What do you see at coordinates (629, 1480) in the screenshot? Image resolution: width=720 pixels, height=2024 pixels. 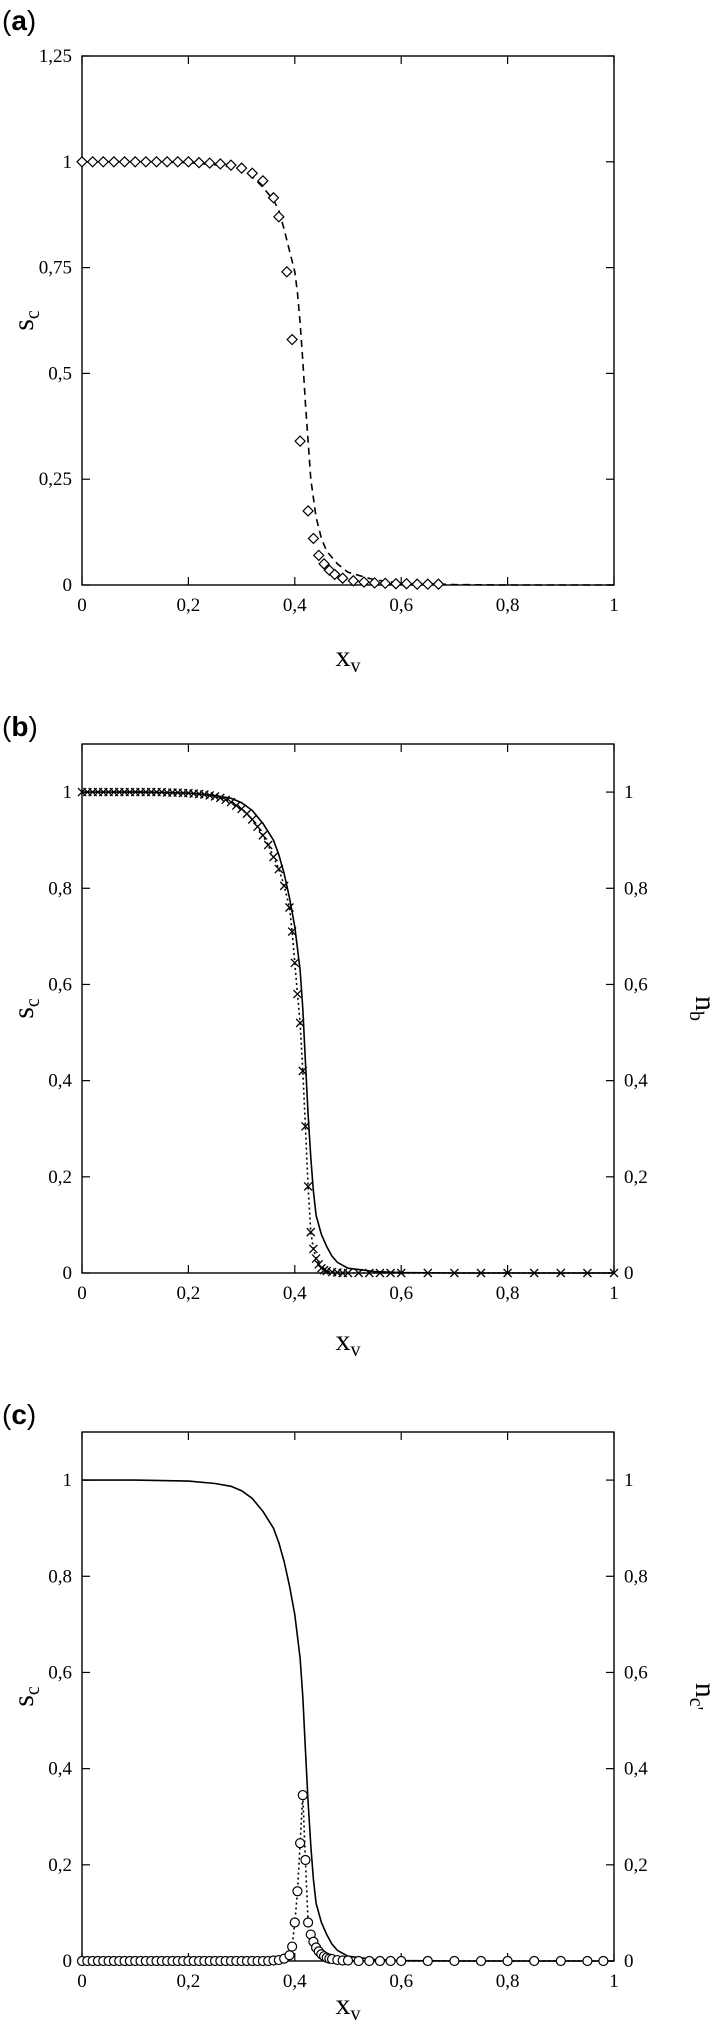 I see `y2-tick-label: 1` at bounding box center [629, 1480].